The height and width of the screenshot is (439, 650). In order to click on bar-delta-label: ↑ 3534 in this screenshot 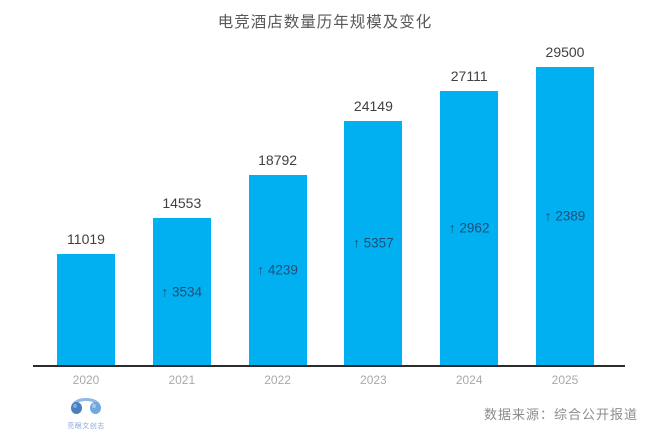, I will do `click(182, 291)`.